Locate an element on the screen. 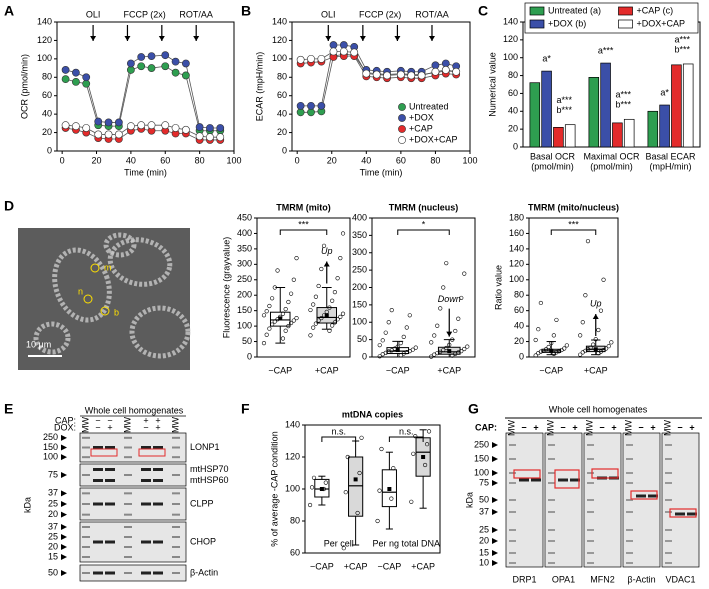 This screenshot has width=709, height=589. significance-label: n.s. is located at coordinates (406, 431).